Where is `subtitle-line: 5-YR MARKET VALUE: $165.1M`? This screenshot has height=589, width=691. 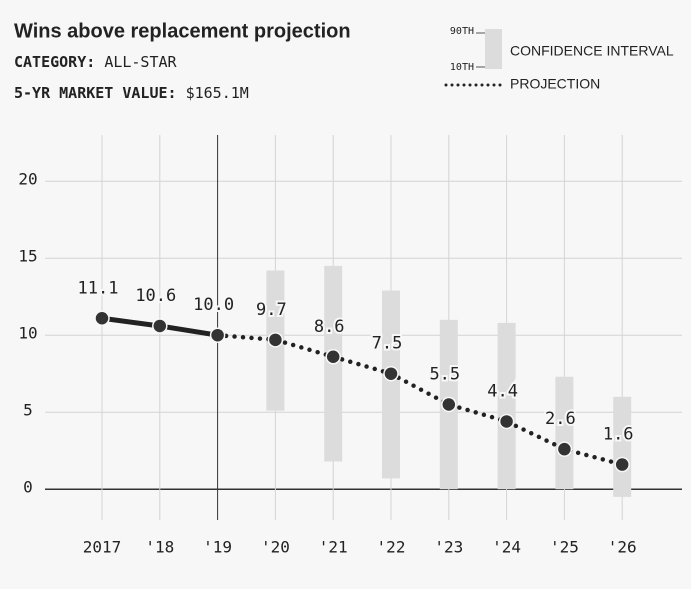 subtitle-line: 5-YR MARKET VALUE: $165.1M is located at coordinates (131, 93).